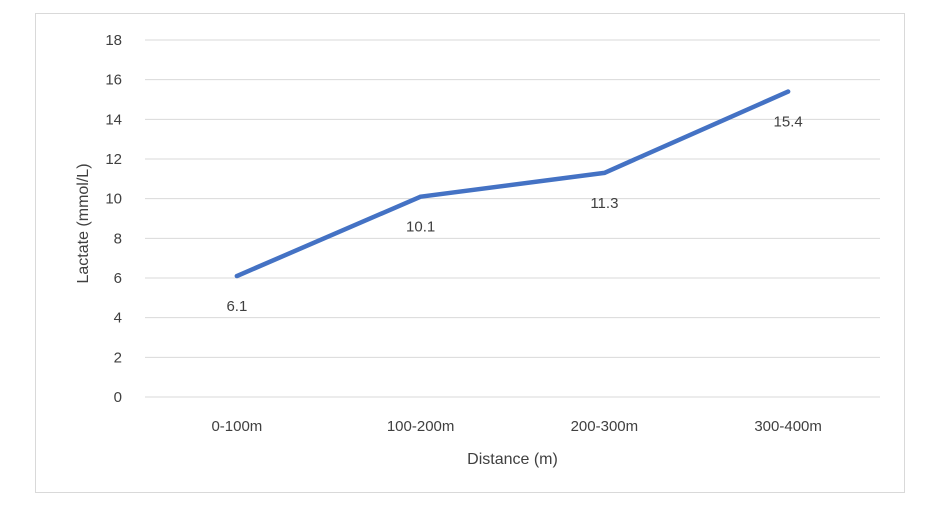 The image size is (942, 526). Describe the element at coordinates (605, 426) in the screenshot. I see `x-tick-label: 200-300m` at that location.